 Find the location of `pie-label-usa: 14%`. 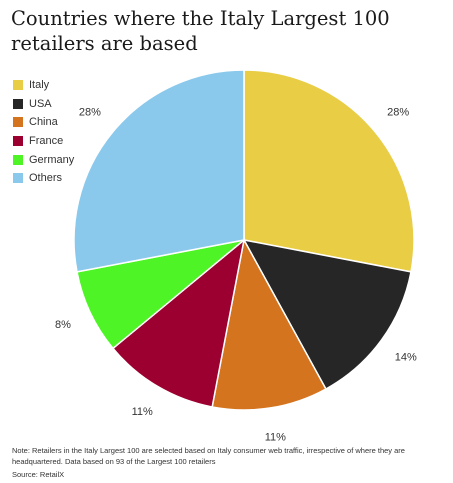

pie-label-usa: 14% is located at coordinates (406, 358).